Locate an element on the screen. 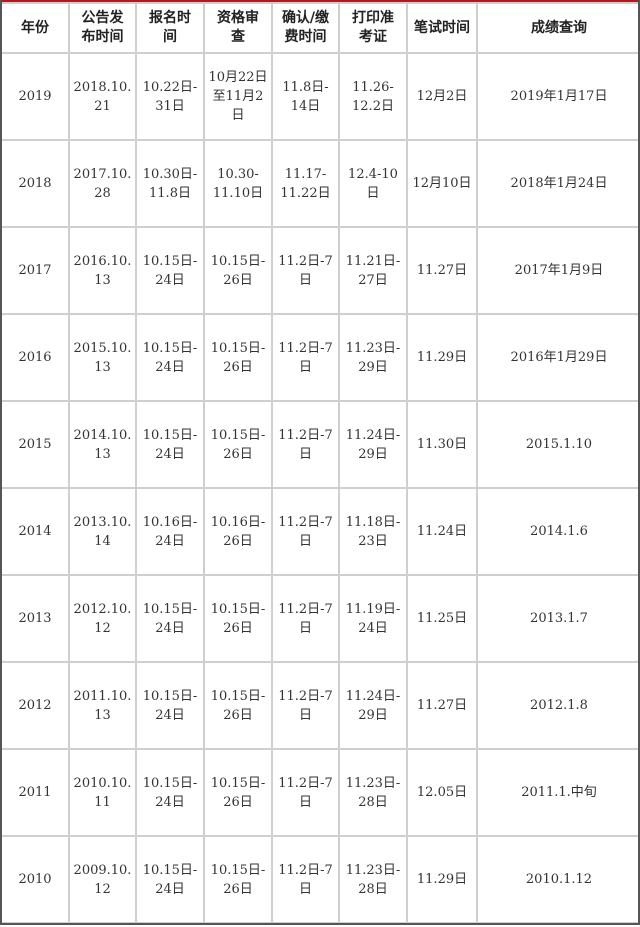 The width and height of the screenshot is (640, 927). cell-line: 11.23日- is located at coordinates (373, 783).